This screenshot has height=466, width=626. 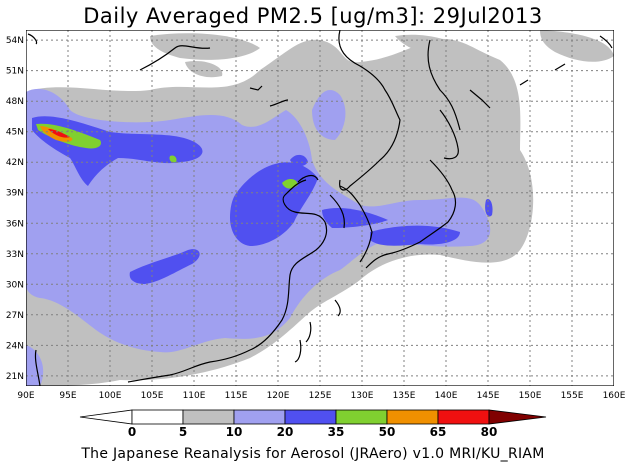 What do you see at coordinates (25, 396) in the screenshot?
I see `lon-tick-label: 90E` at bounding box center [25, 396].